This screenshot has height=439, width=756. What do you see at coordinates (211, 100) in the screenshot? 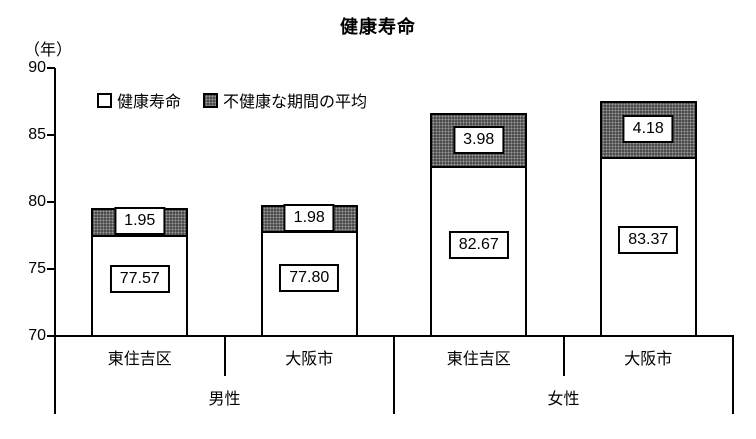
I see `unhealthy-swatch-icon` at bounding box center [211, 100].